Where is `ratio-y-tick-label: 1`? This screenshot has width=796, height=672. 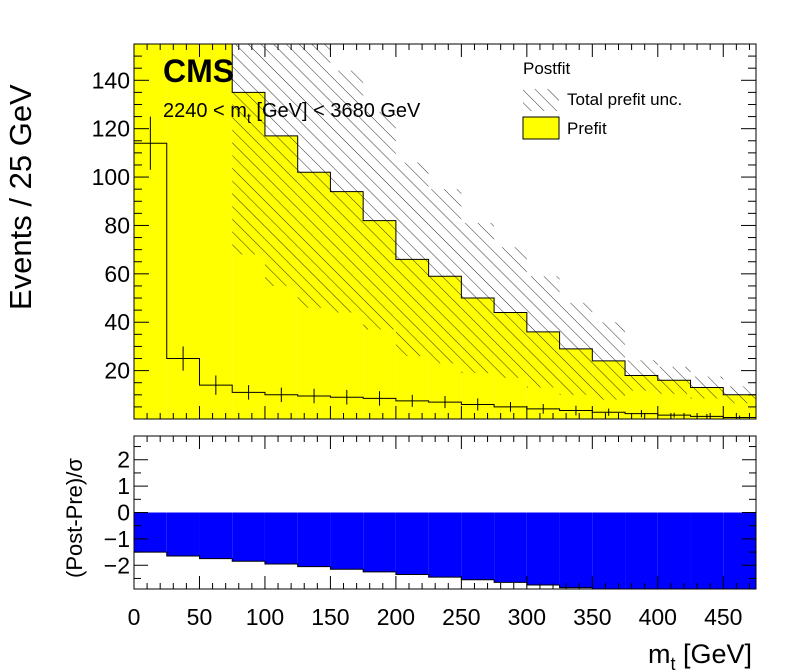 ratio-y-tick-label: 1 is located at coordinates (123, 486).